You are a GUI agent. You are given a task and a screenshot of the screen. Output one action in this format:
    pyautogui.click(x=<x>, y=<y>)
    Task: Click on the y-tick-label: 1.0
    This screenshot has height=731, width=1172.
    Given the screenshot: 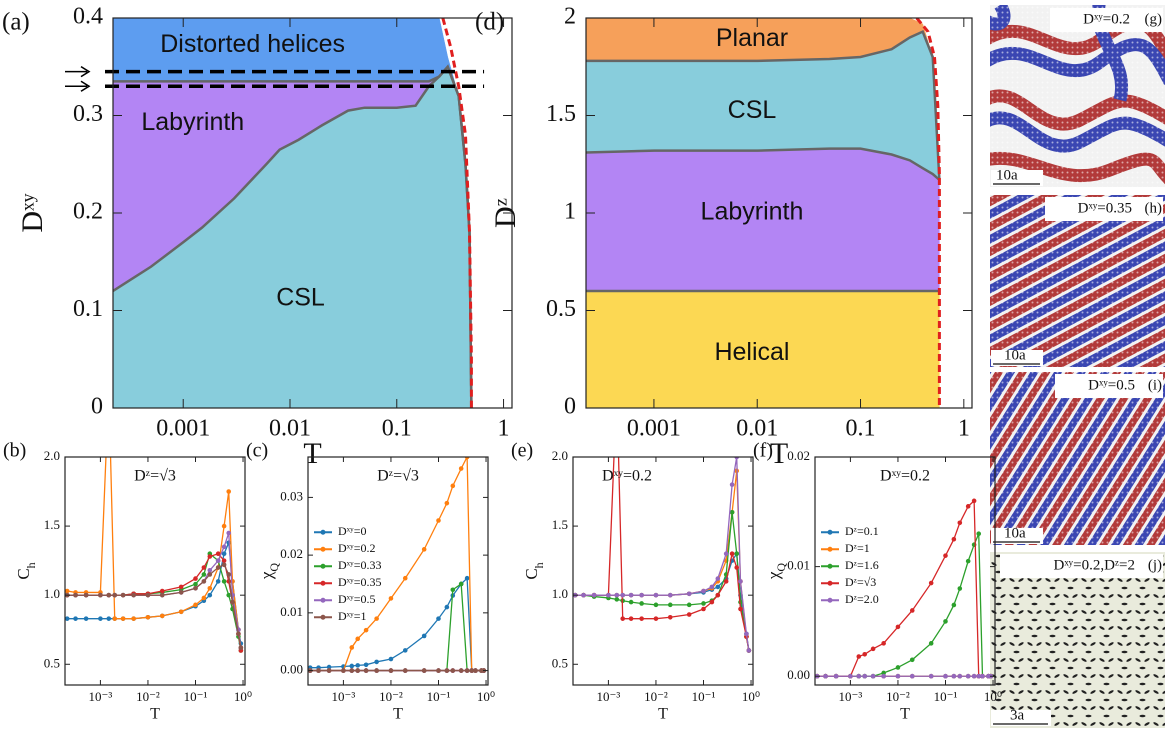 What is the action you would take?
    pyautogui.click(x=52, y=593)
    